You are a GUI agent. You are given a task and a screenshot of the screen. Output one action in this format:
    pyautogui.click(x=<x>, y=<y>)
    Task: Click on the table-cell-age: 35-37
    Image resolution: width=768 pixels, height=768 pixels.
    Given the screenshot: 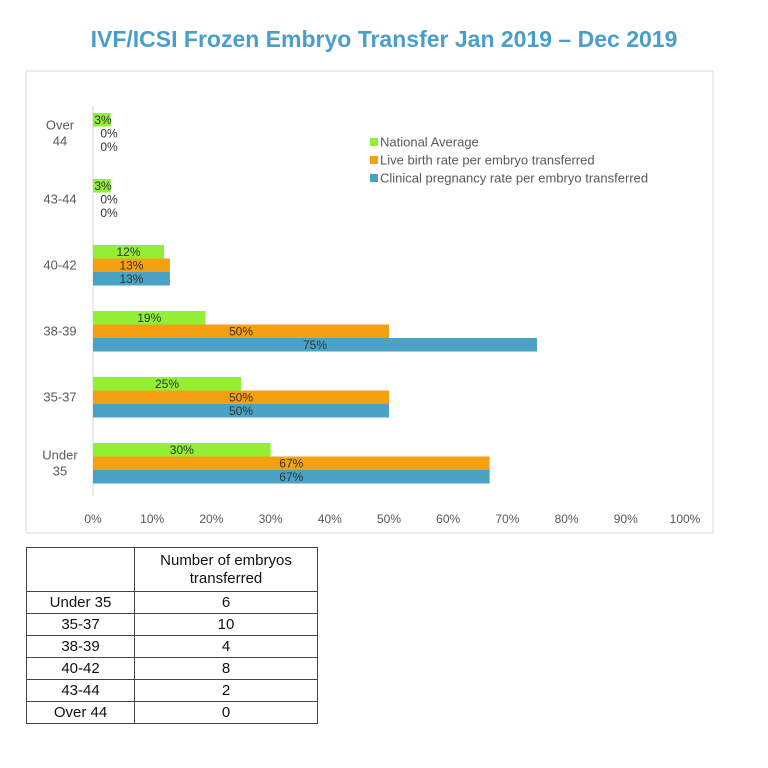 What is the action you would take?
    pyautogui.click(x=80, y=624)
    